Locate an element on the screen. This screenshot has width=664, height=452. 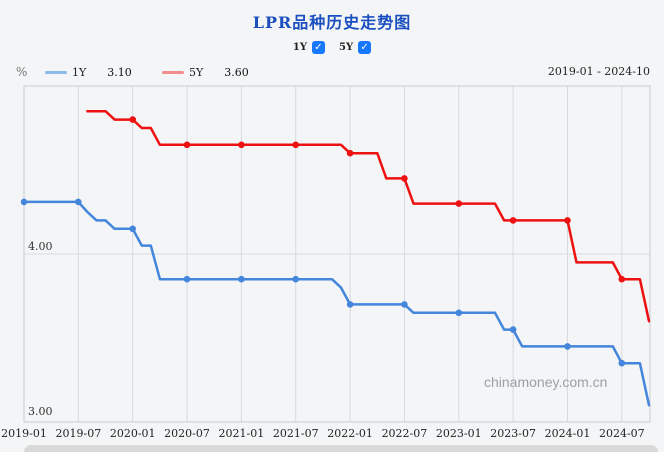
legend-label-5y: 5Y is located at coordinates (196, 72).